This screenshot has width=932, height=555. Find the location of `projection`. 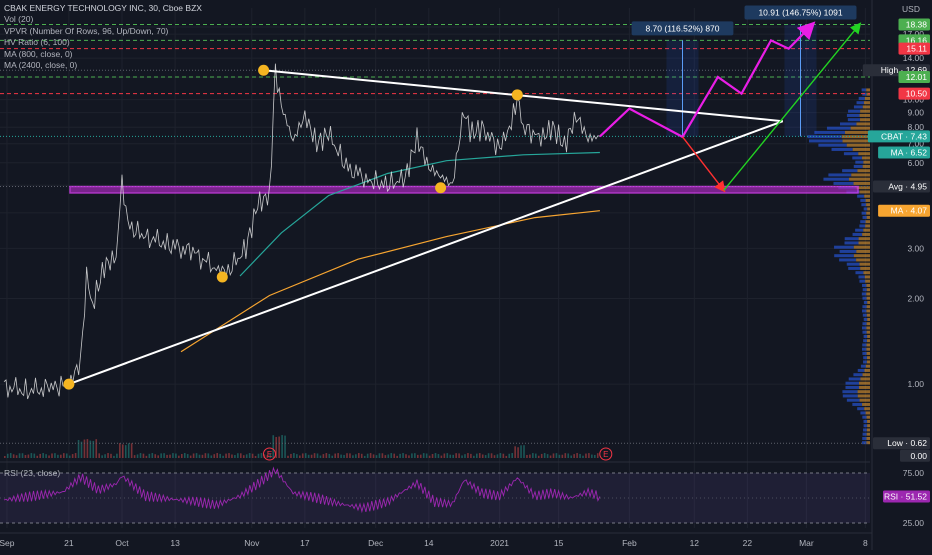

projection is located at coordinates (730, 107).